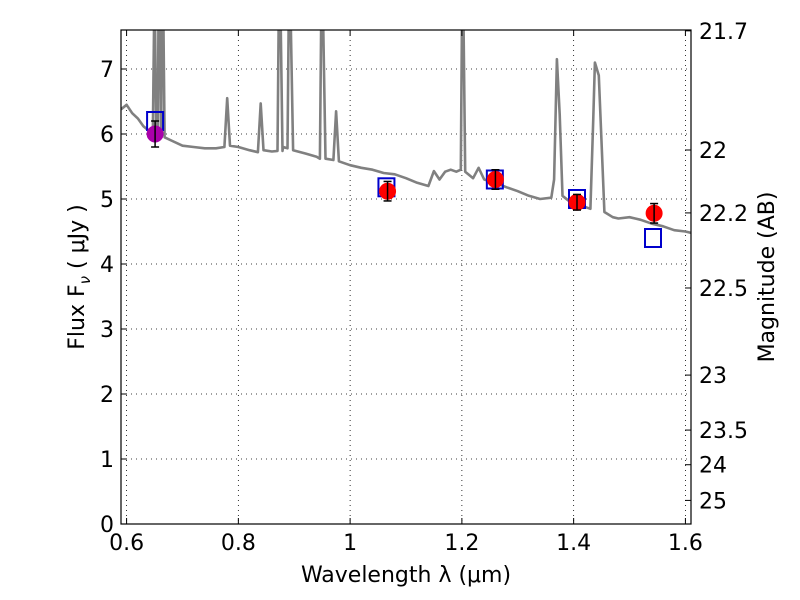  What do you see at coordinates (77, 240) in the screenshot?
I see `y-axis-label-unit: ( μJy )` at bounding box center [77, 240].